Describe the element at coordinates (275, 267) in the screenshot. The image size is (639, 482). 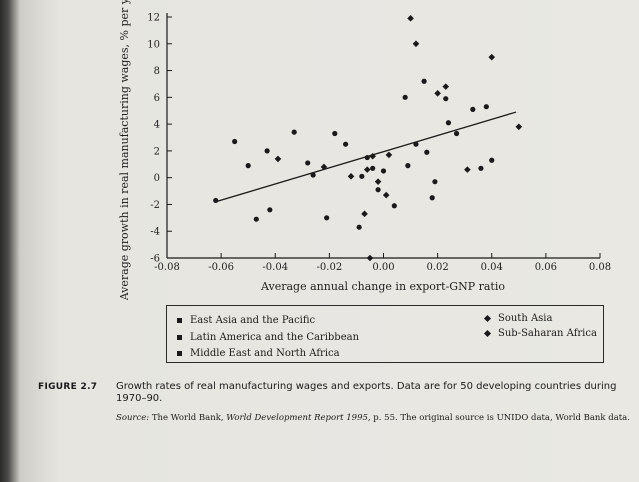
I see `x-tick-label: -0.04` at that location.